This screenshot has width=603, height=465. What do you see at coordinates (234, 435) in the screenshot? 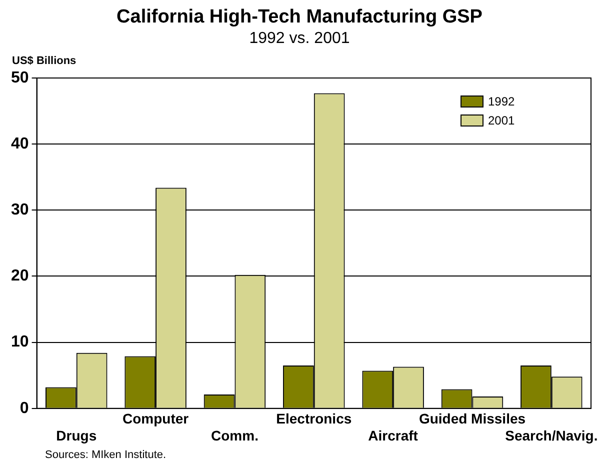
I see `x-tick-label: Comm.` at bounding box center [234, 435].